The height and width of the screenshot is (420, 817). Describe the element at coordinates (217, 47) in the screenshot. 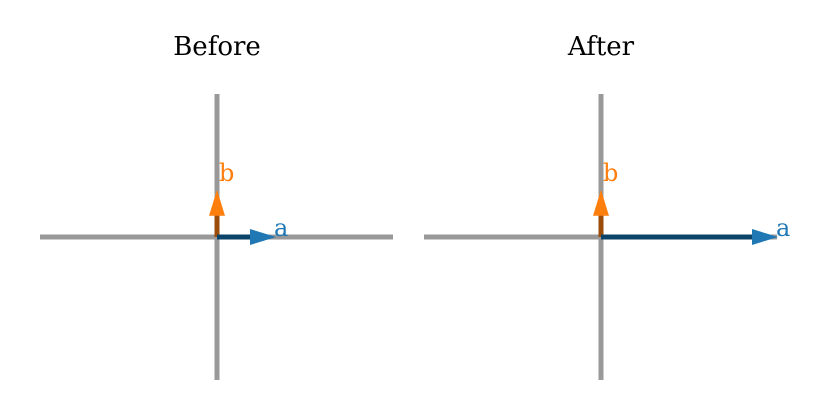

I see `panel-title-before: Before` at that location.